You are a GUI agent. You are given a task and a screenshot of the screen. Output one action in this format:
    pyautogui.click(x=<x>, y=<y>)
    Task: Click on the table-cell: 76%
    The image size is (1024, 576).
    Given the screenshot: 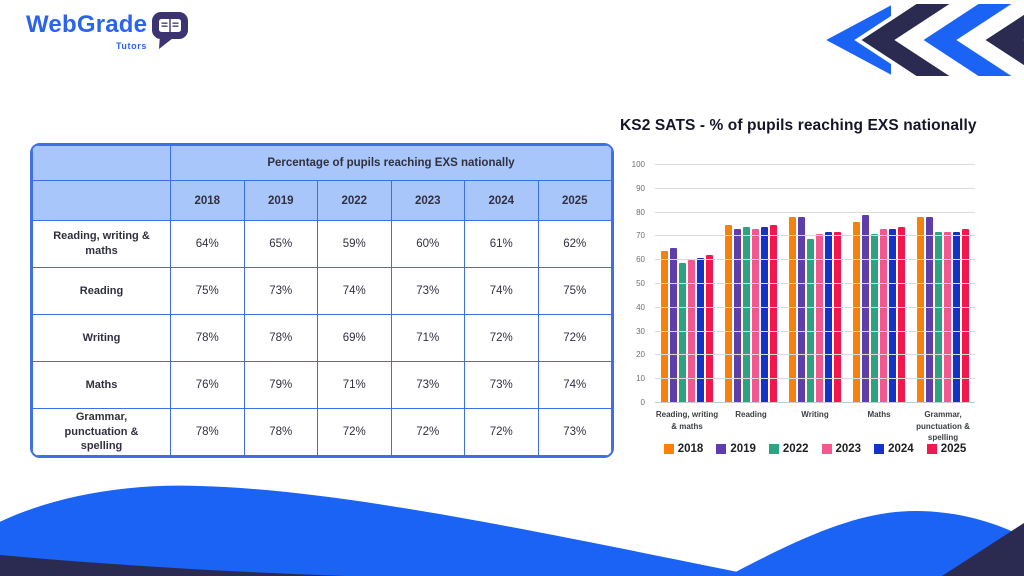 What is the action you would take?
    pyautogui.click(x=207, y=385)
    